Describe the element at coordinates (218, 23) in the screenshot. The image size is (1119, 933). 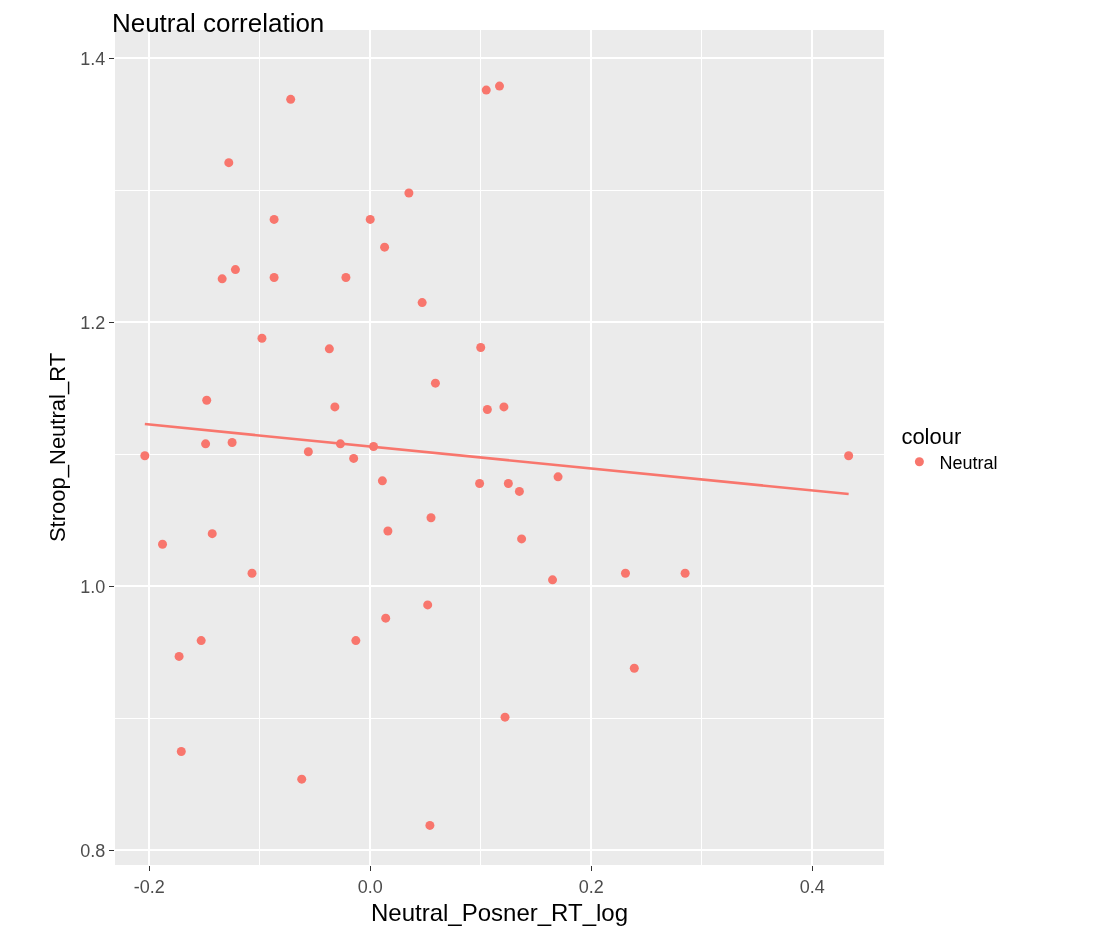
I see `chart-title: Neutral correlation` at that location.